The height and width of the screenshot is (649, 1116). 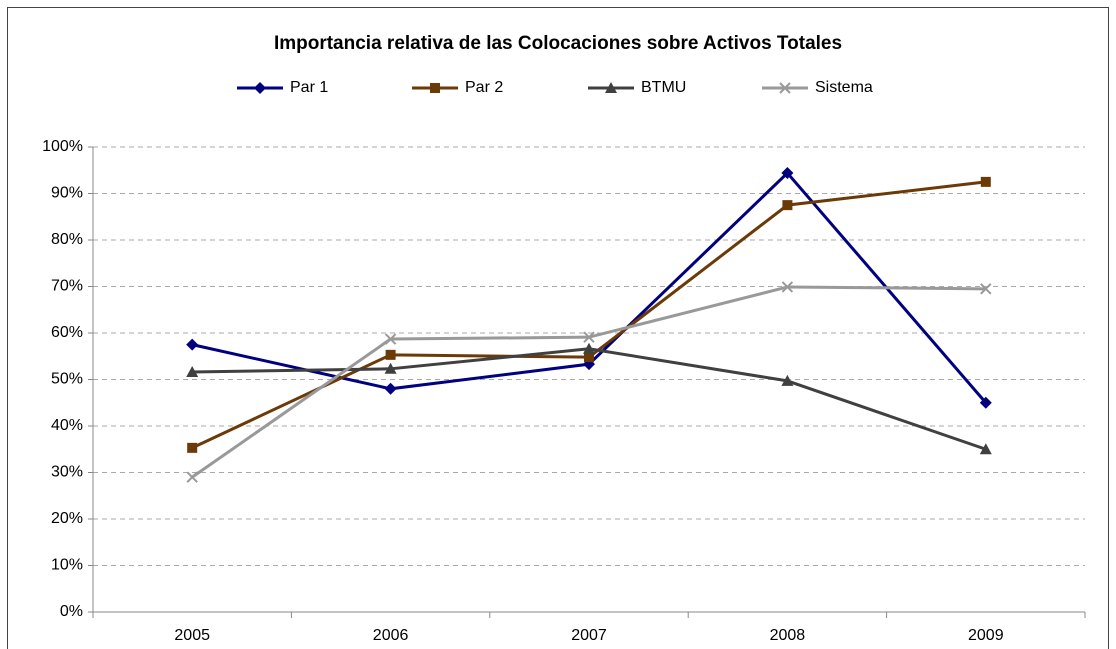 I want to click on y-tick-label: 0%, so click(x=71, y=611).